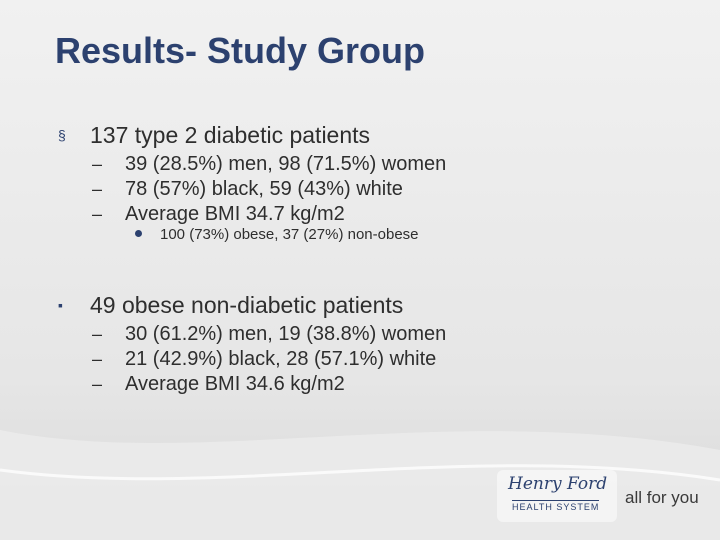 Image resolution: width=720 pixels, height=540 pixels. Describe the element at coordinates (264, 189) in the screenshot. I see `sub-bullet-text: 78 (57%) black, 59 (43%) white` at that location.